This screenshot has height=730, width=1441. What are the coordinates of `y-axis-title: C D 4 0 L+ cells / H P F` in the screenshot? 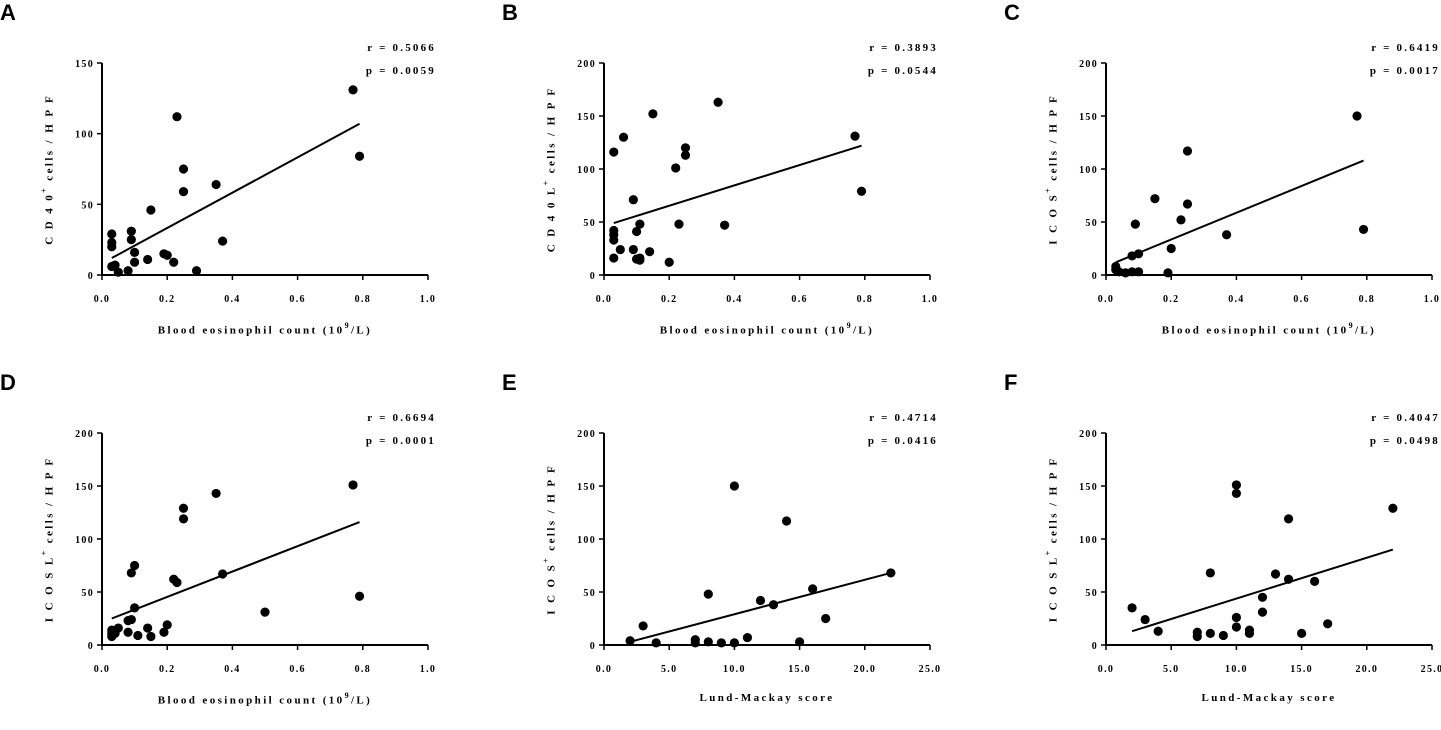 It's located at (550, 169).